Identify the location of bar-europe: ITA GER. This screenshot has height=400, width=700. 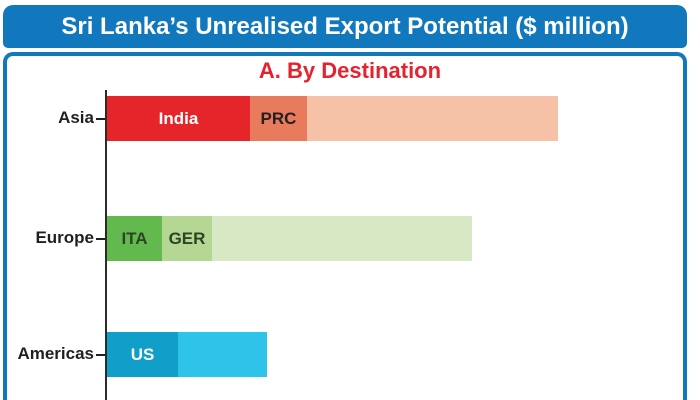
(289, 238).